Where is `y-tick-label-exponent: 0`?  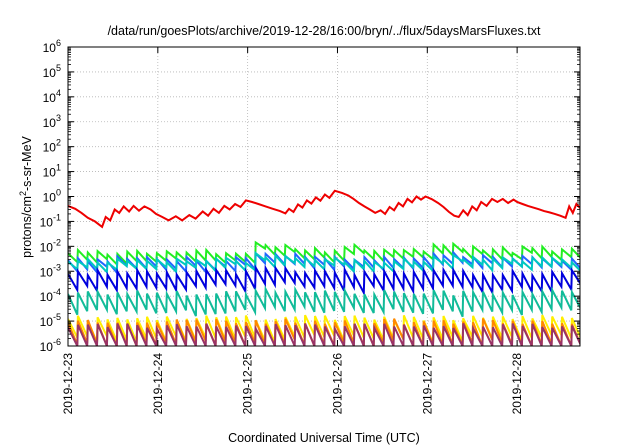
y-tick-label-exponent: 0 is located at coordinates (58, 193).